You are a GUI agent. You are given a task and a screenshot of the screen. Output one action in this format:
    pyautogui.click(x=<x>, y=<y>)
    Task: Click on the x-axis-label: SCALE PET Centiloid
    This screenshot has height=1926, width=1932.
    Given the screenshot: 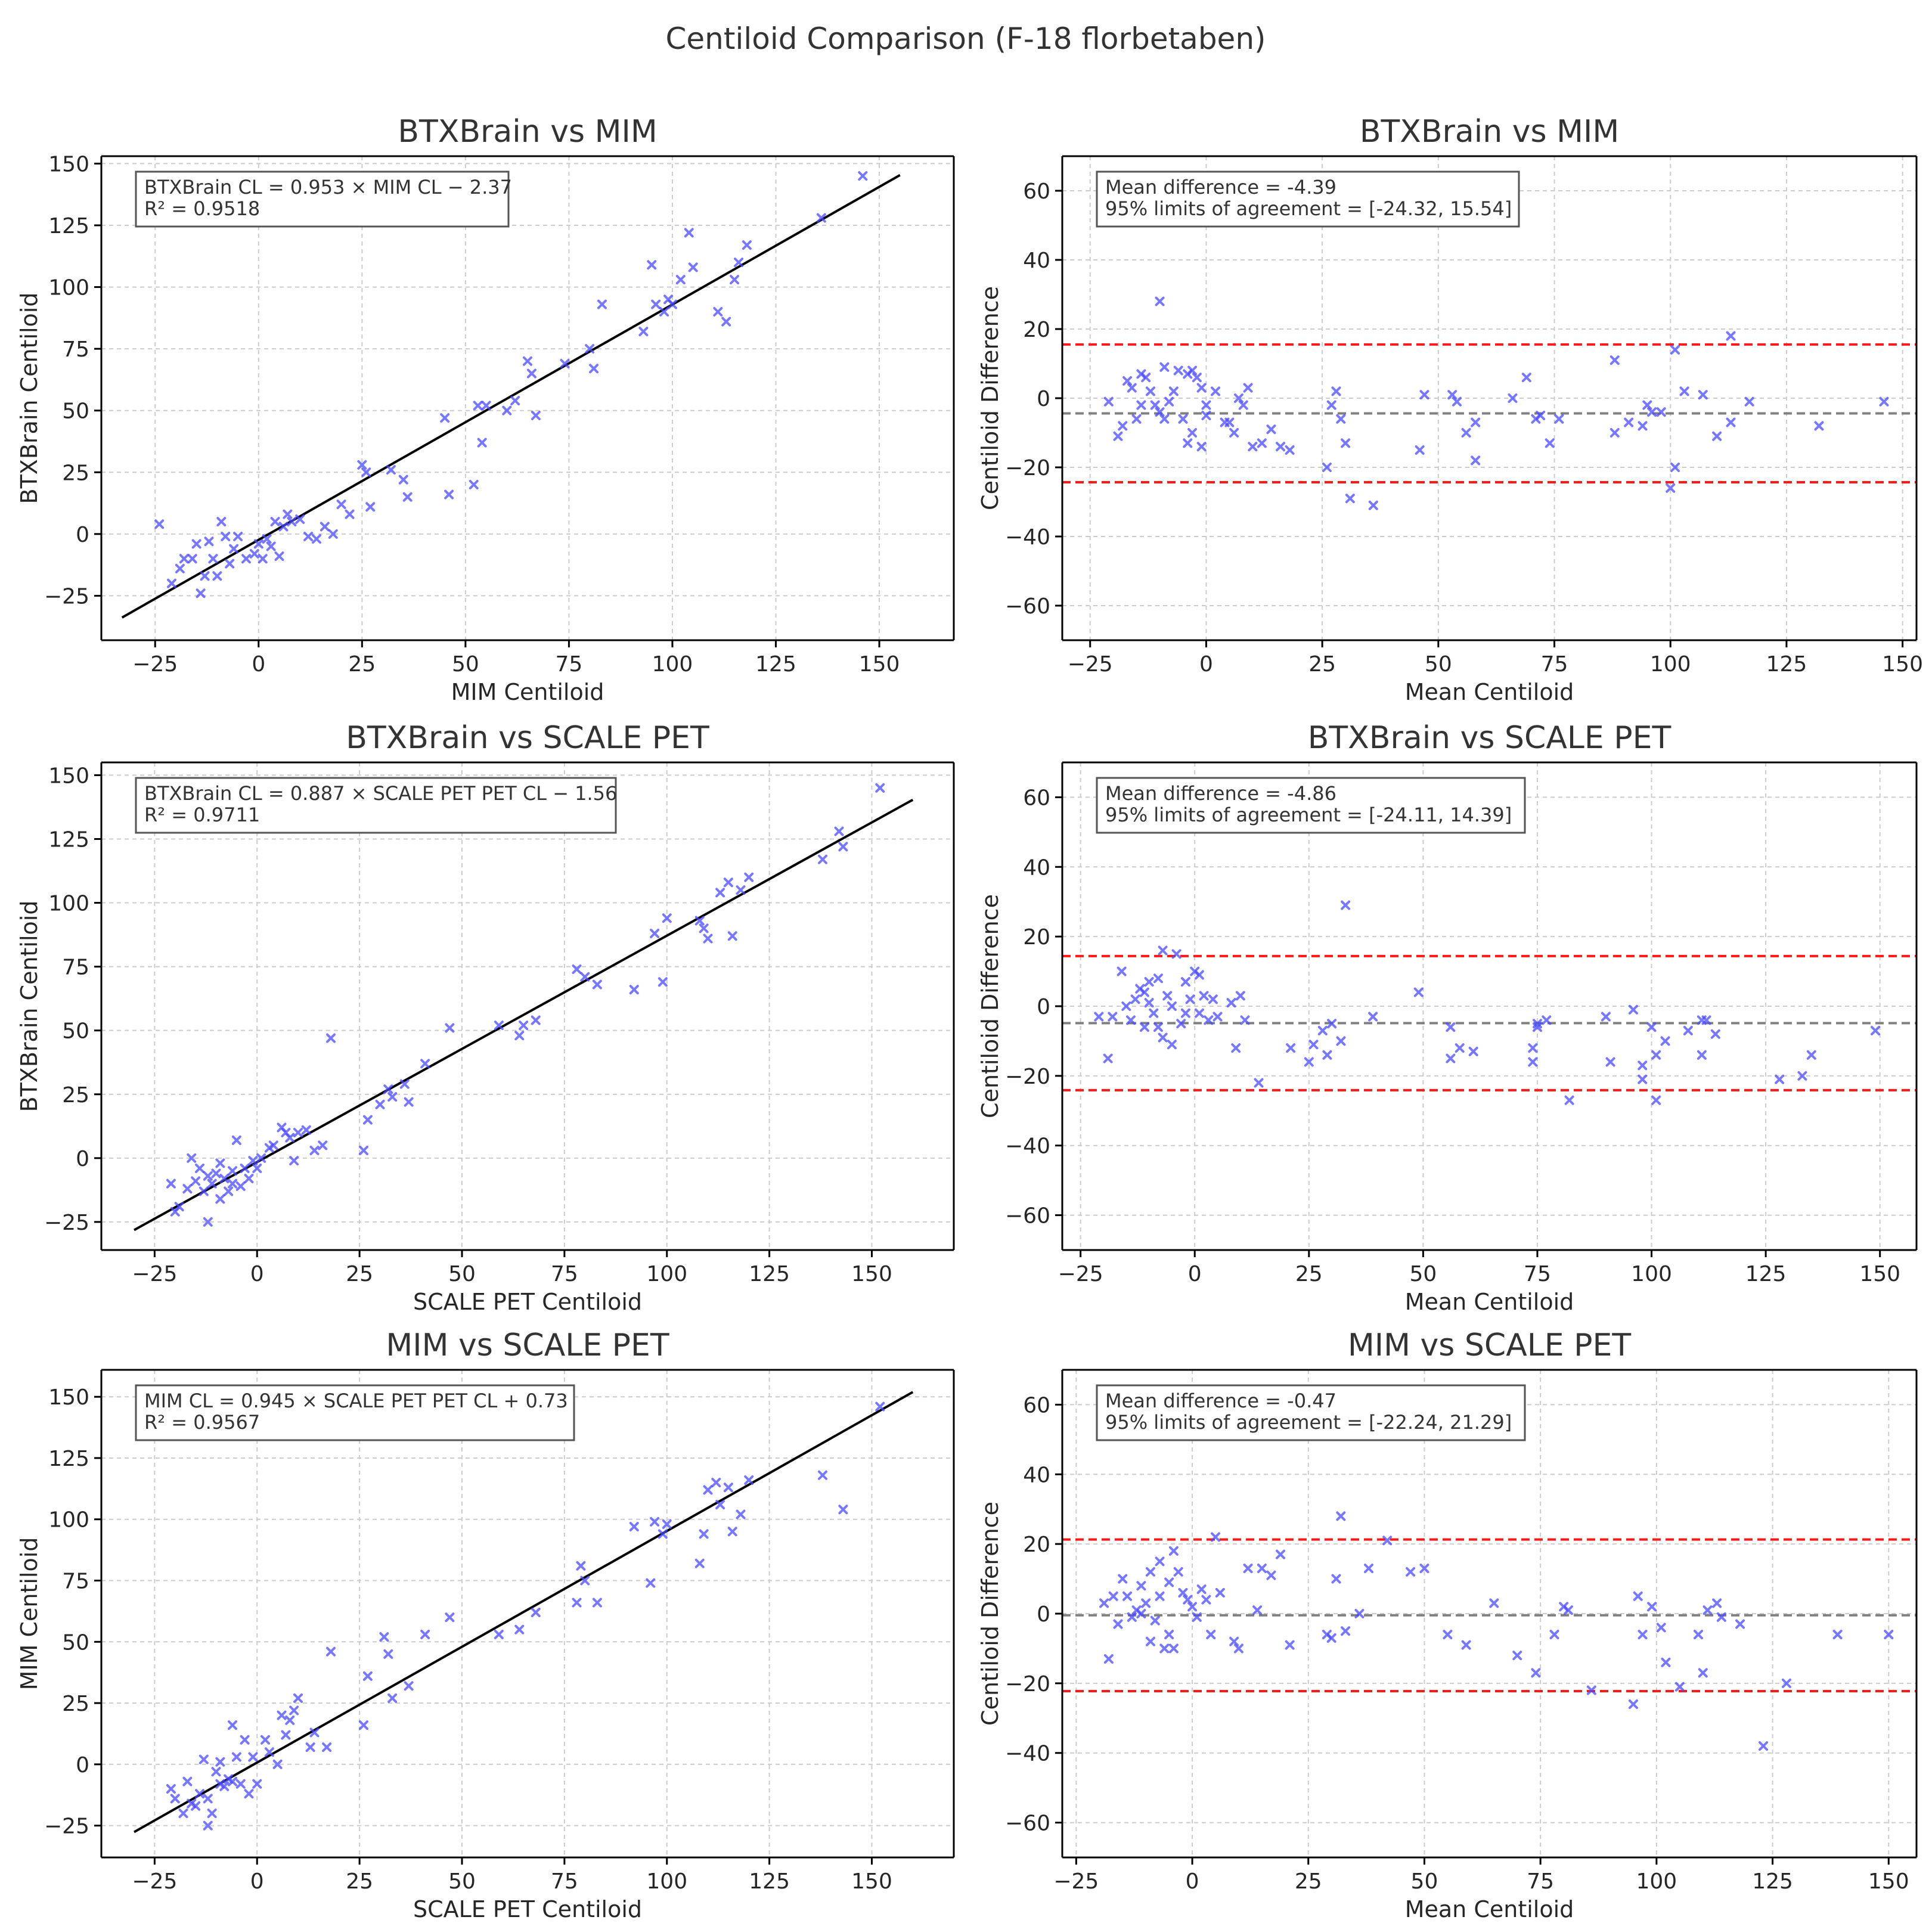 What is the action you would take?
    pyautogui.click(x=527, y=1302)
    